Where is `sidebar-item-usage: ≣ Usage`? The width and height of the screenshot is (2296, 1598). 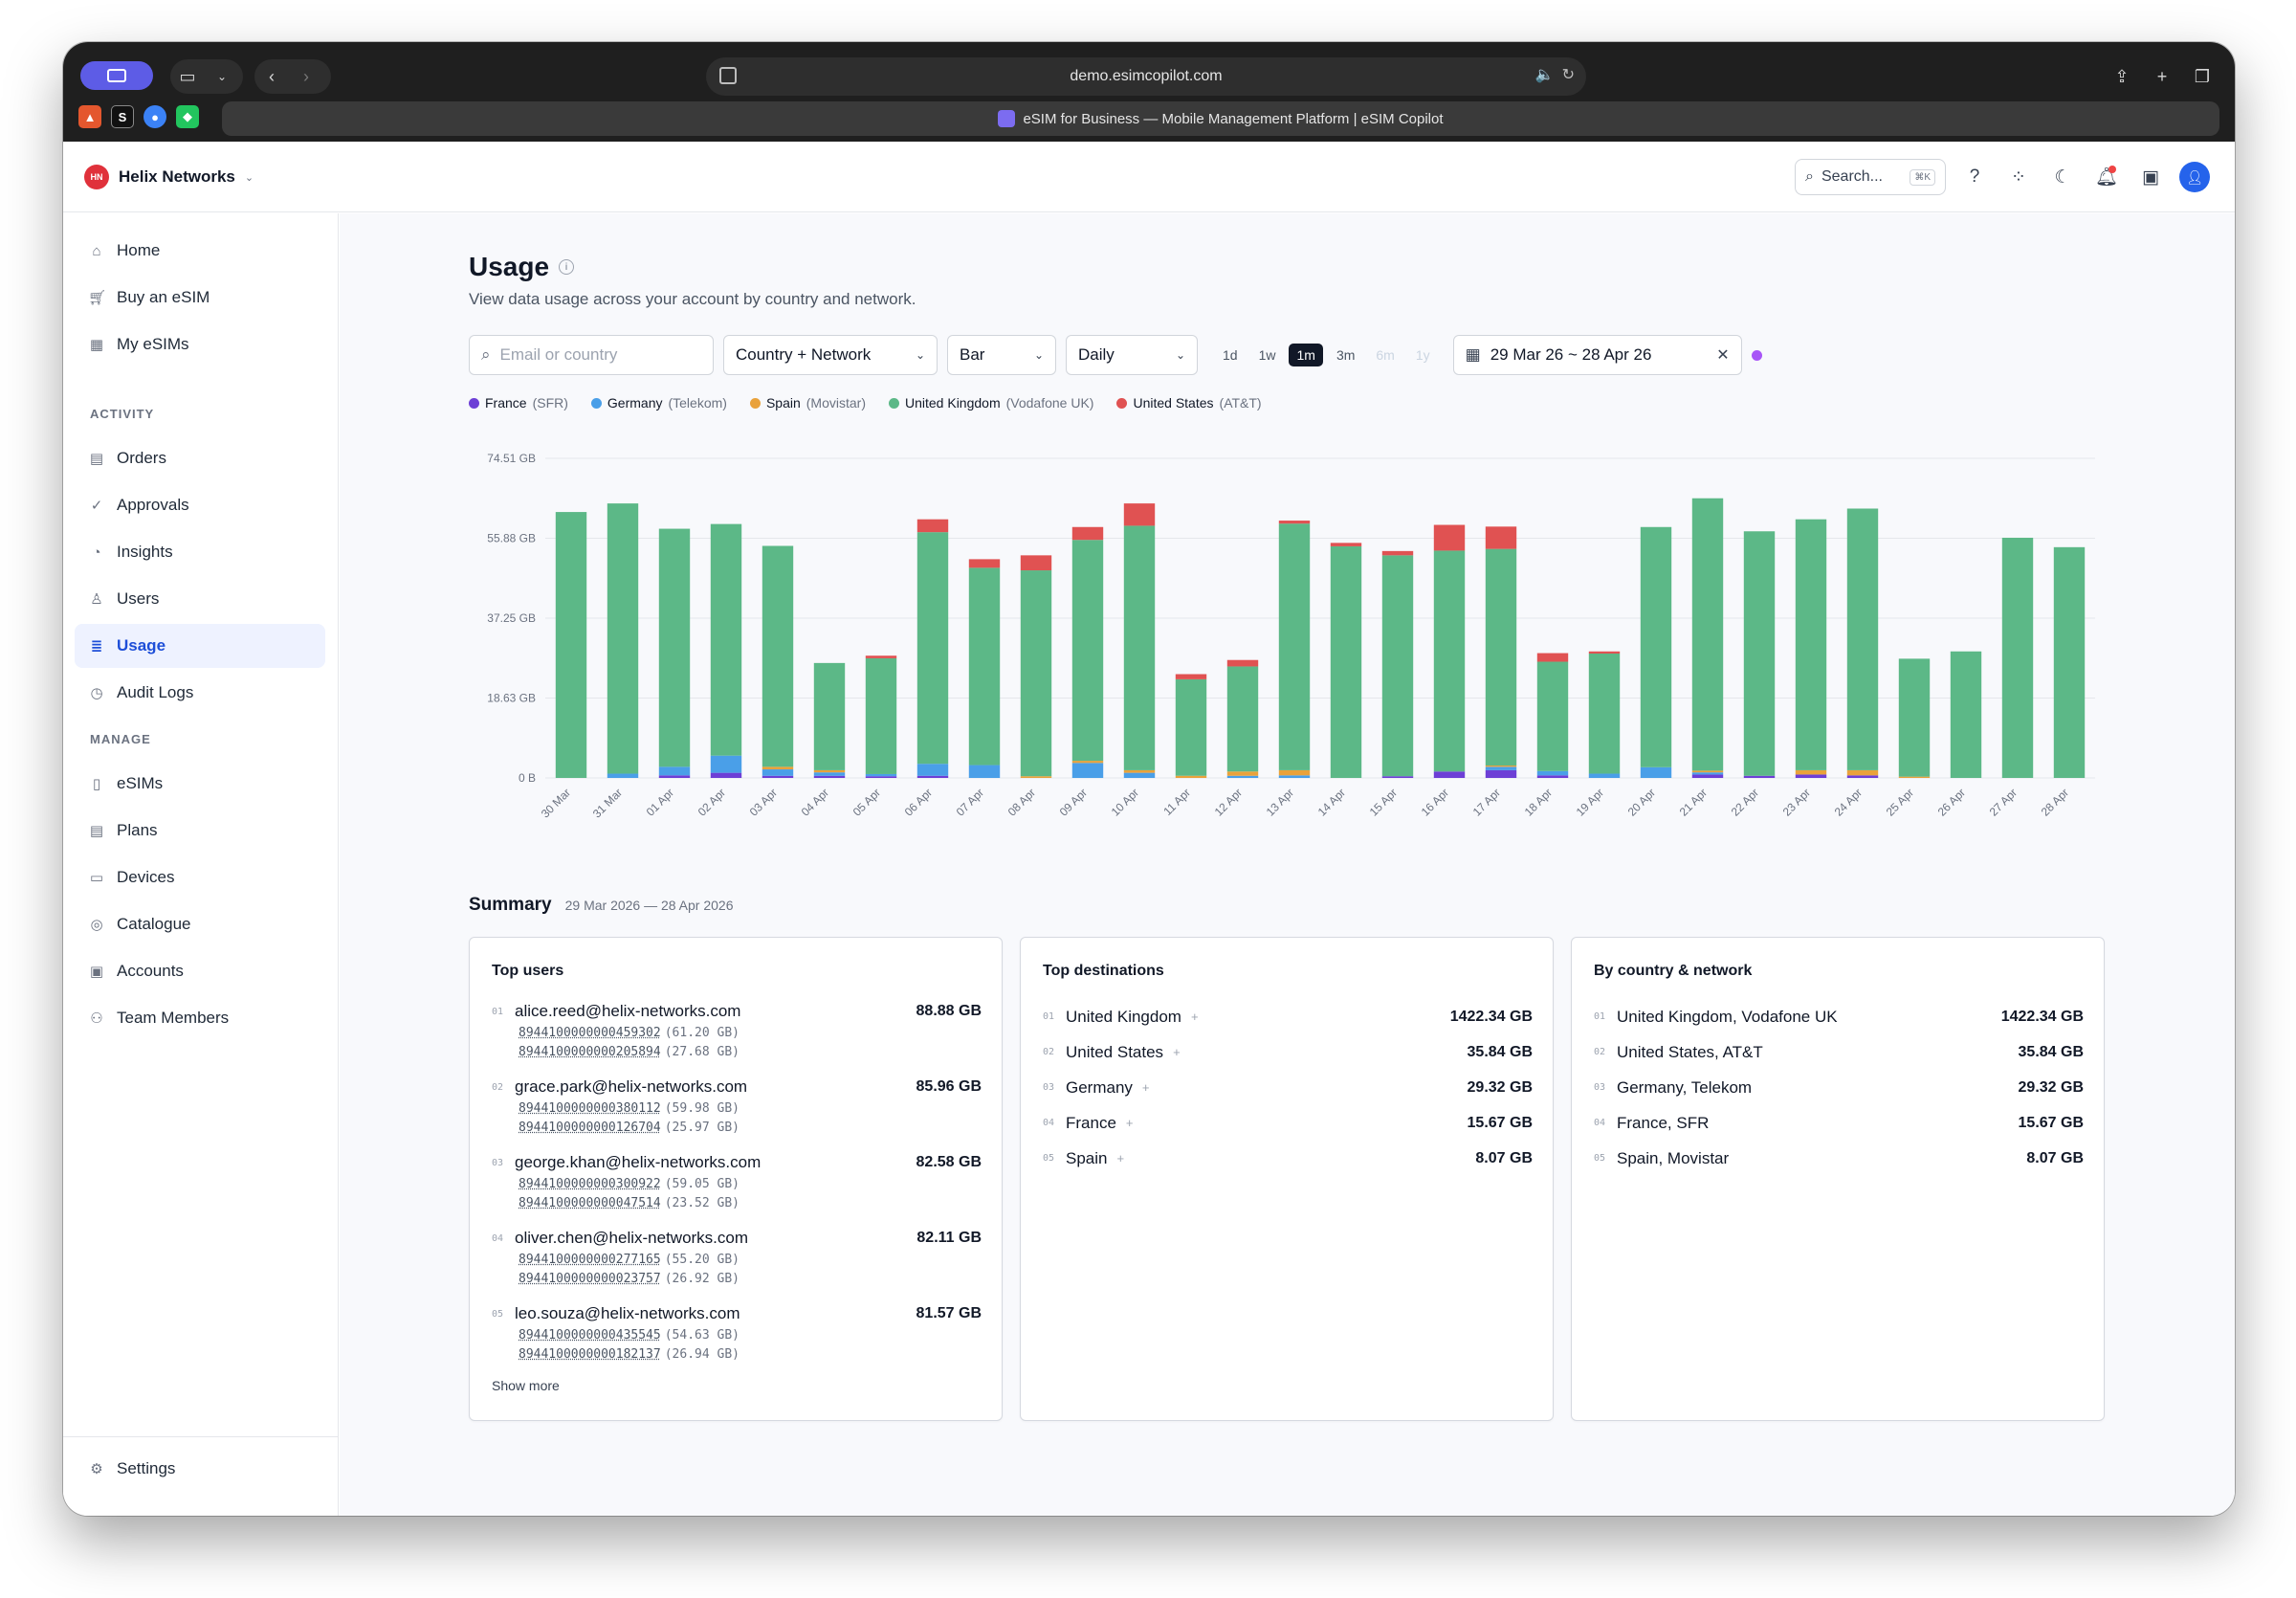 sidebar-item-usage: ≣ Usage is located at coordinates (200, 646).